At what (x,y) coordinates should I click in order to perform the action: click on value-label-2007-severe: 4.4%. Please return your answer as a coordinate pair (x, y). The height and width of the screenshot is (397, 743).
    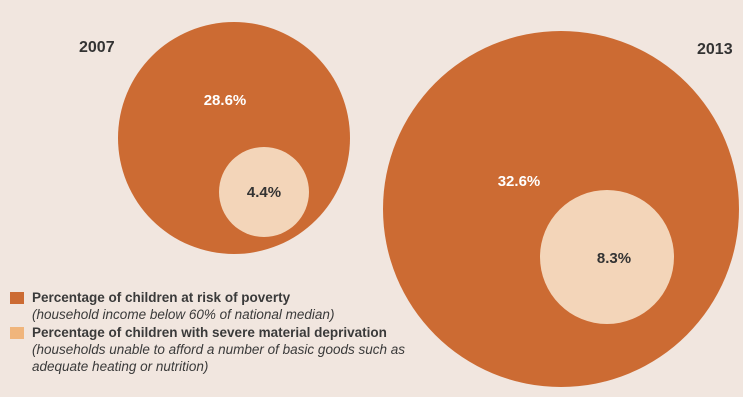
    Looking at the image, I should click on (264, 192).